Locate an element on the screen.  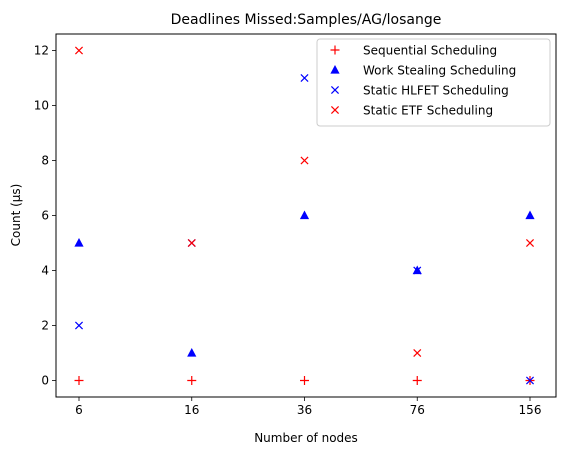
y-tick-label: 2 is located at coordinates (45, 326).